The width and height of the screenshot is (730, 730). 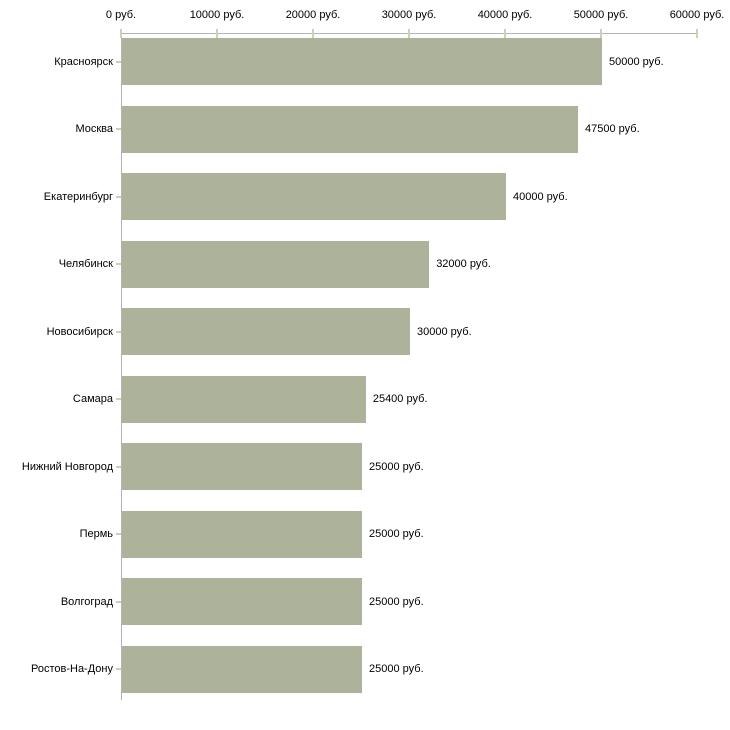 What do you see at coordinates (83, 61) in the screenshot?
I see `category-label: Красноярск` at bounding box center [83, 61].